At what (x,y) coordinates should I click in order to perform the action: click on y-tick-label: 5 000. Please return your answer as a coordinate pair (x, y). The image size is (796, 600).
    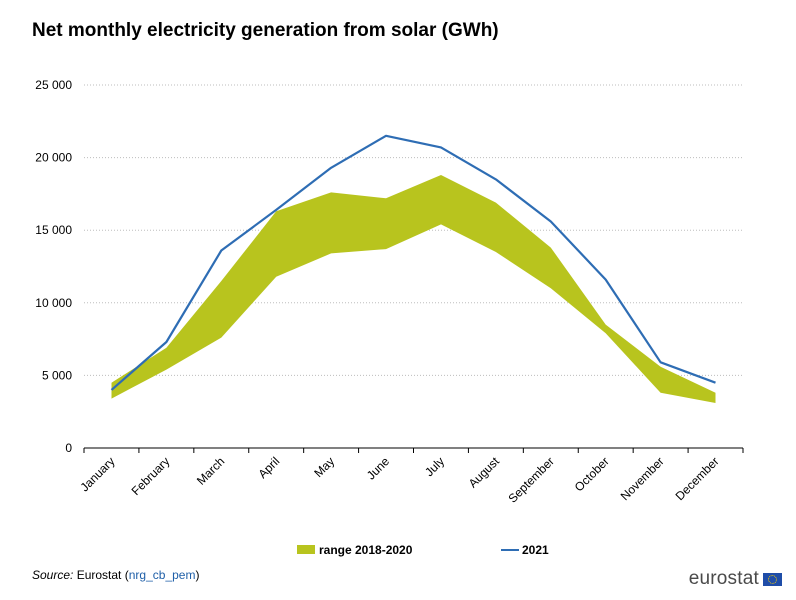
    Looking at the image, I should click on (57, 375).